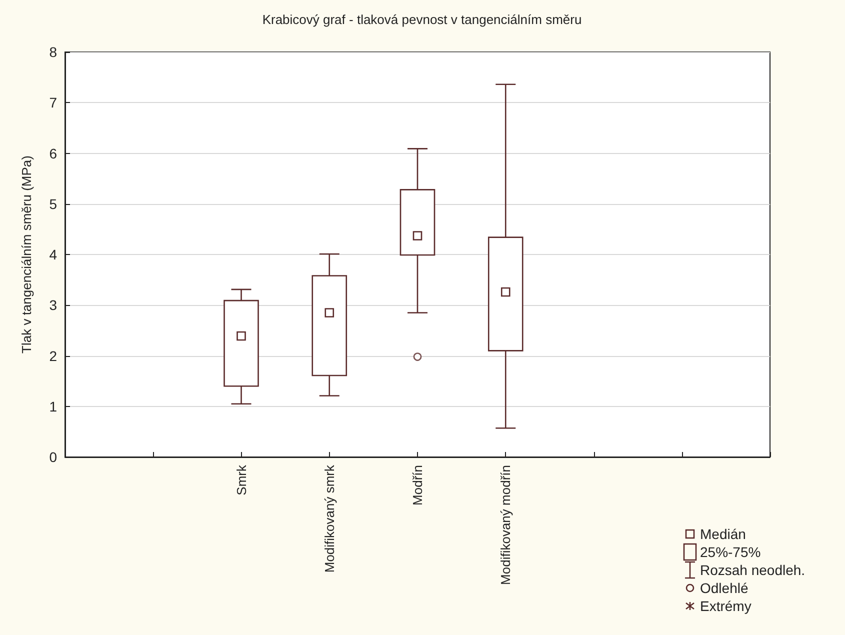 This screenshot has height=635, width=845. Describe the element at coordinates (53, 153) in the screenshot. I see `y-tick-label: 6` at that location.